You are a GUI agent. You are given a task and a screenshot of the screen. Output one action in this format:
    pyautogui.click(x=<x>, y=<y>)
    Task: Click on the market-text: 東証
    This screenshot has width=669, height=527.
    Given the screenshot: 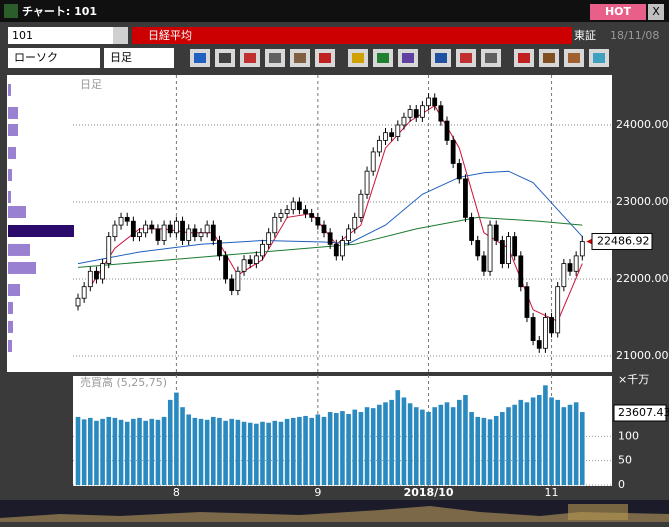 What is the action you would take?
    pyautogui.click(x=585, y=35)
    